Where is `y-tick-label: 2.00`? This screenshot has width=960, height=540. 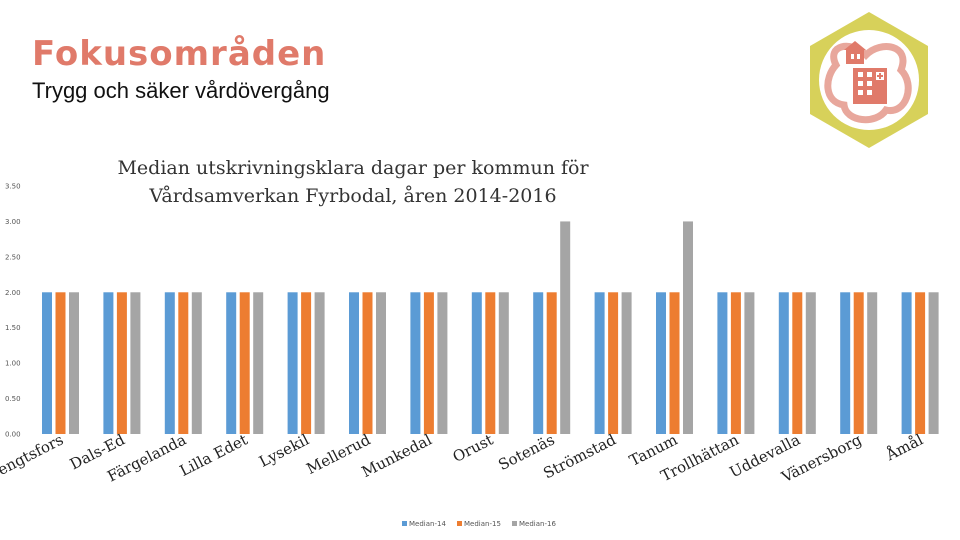
y-tick-label: 2.00 is located at coordinates (13, 293).